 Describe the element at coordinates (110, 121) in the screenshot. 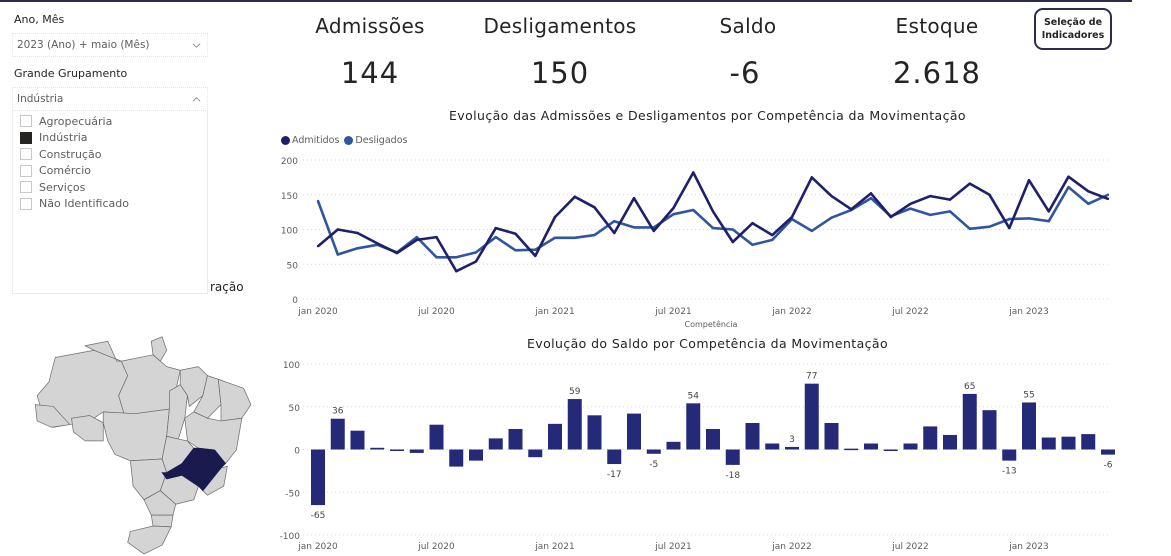

I see `group-option: Agropecuária` at that location.